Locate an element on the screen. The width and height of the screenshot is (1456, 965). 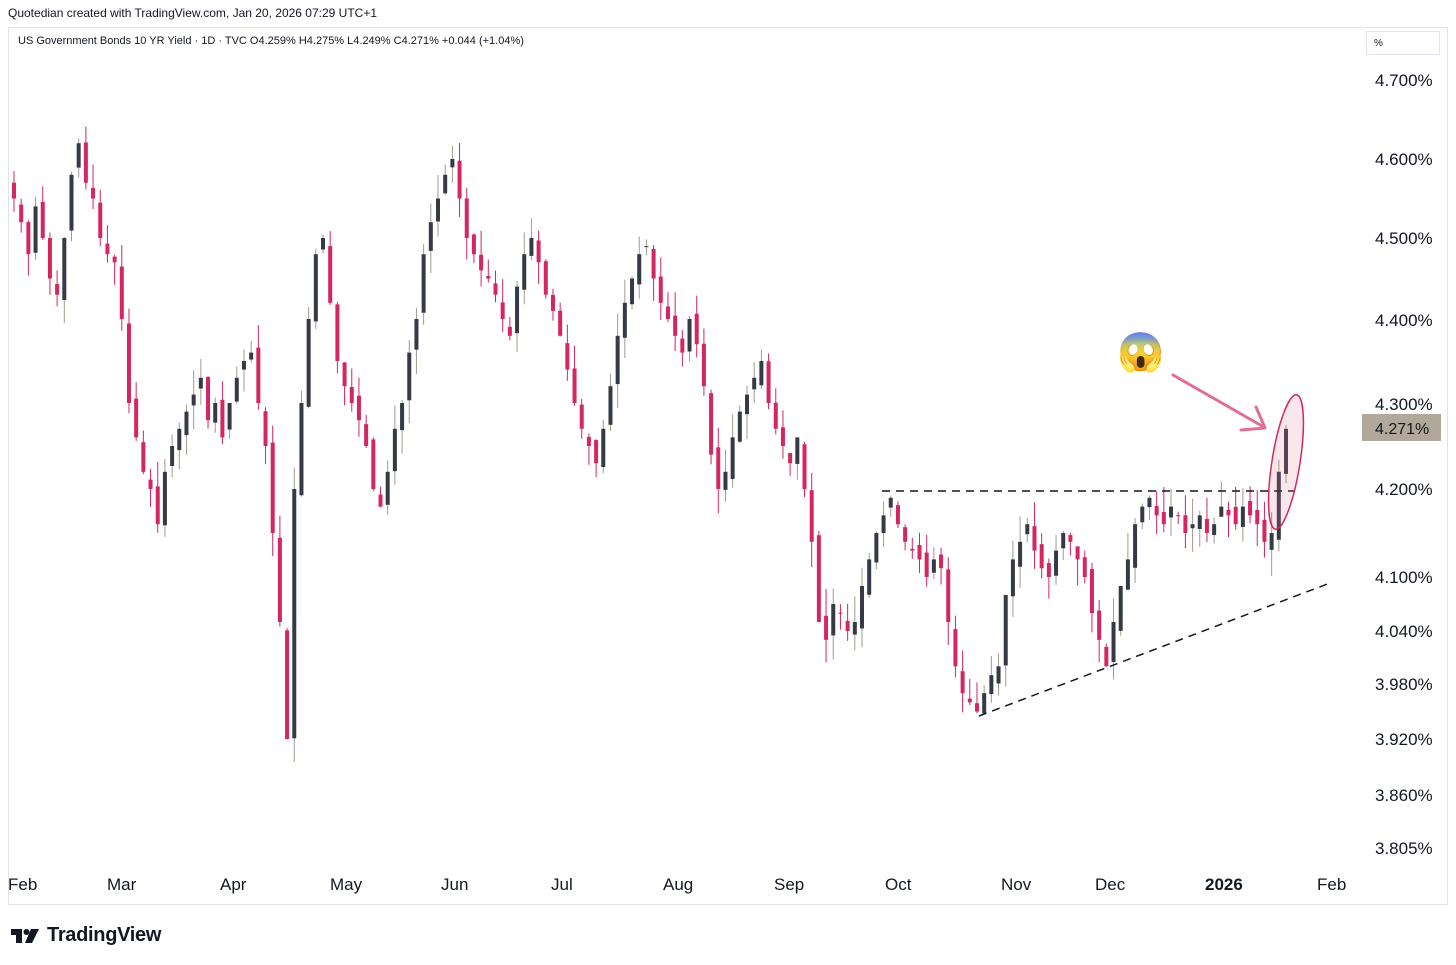
price-tick: 3.980% is located at coordinates (1404, 684).